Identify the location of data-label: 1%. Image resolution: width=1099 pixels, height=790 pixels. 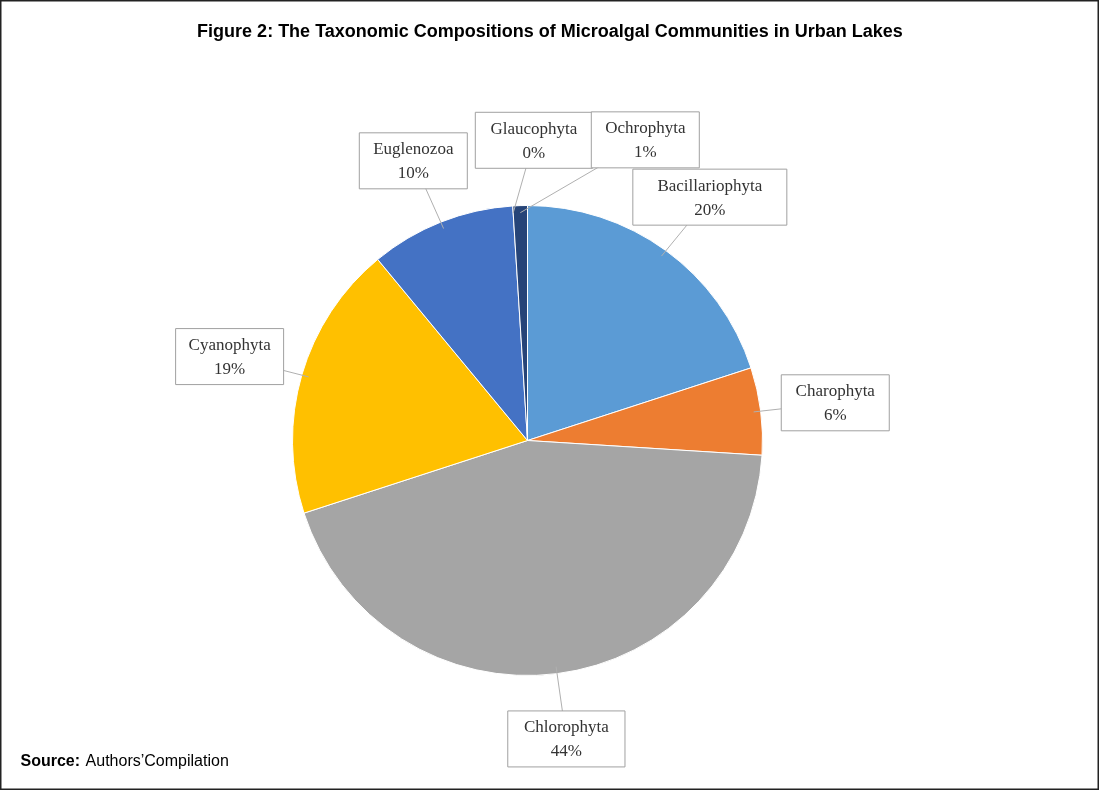
(645, 152).